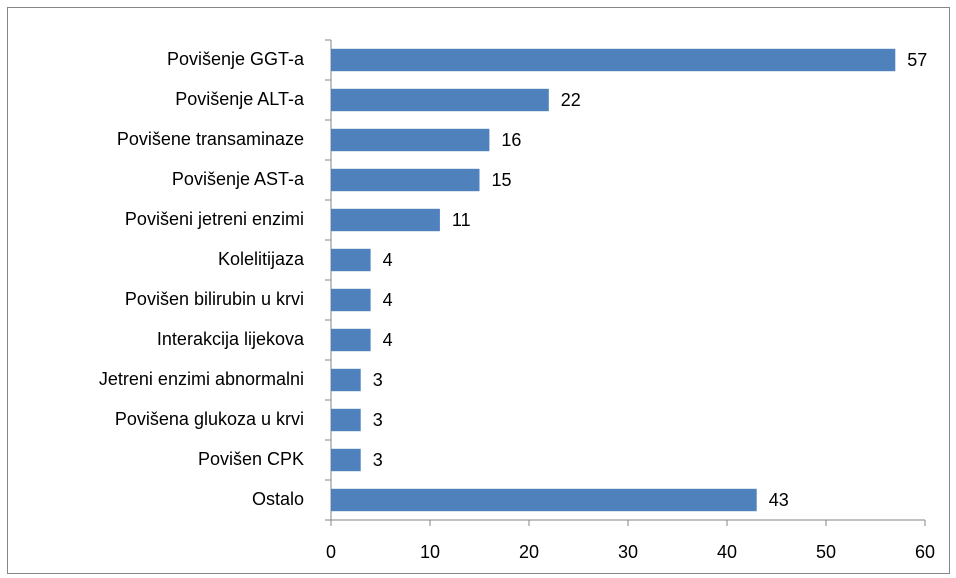 The height and width of the screenshot is (578, 956). Describe the element at coordinates (261, 259) in the screenshot. I see `y-tick-label: Kolelitijaza` at that location.